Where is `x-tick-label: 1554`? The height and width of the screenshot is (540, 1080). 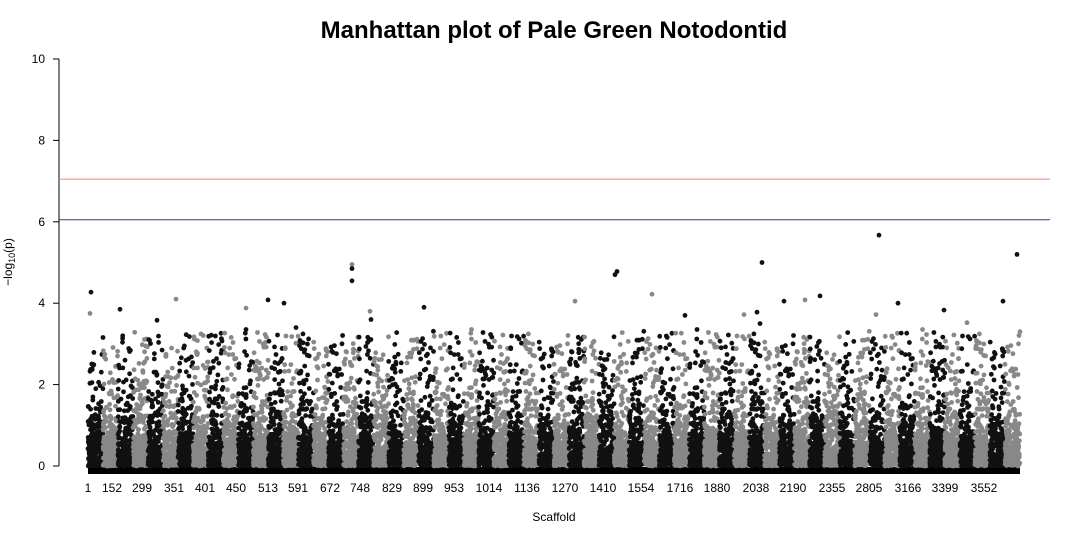 x-tick-label: 1554 is located at coordinates (641, 488).